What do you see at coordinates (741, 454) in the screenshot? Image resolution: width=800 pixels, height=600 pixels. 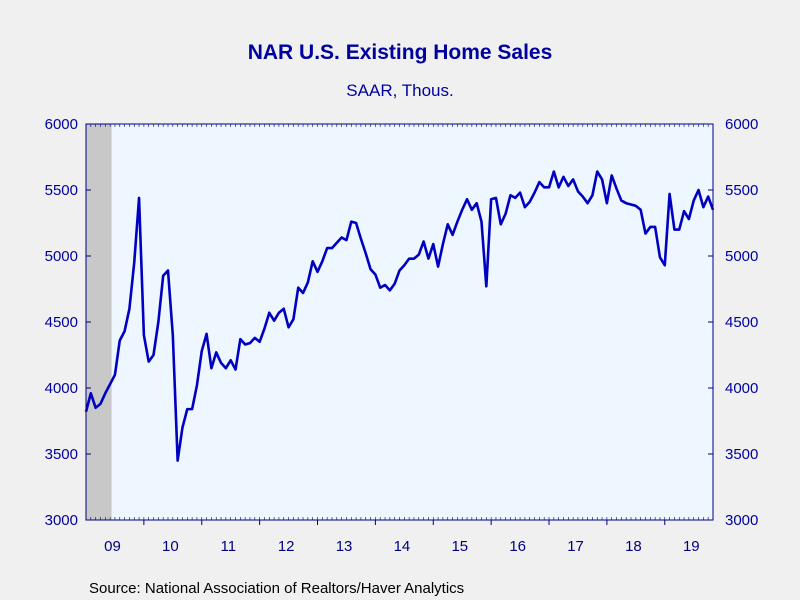 I see `y-tick-label-right: 3500` at bounding box center [741, 454].